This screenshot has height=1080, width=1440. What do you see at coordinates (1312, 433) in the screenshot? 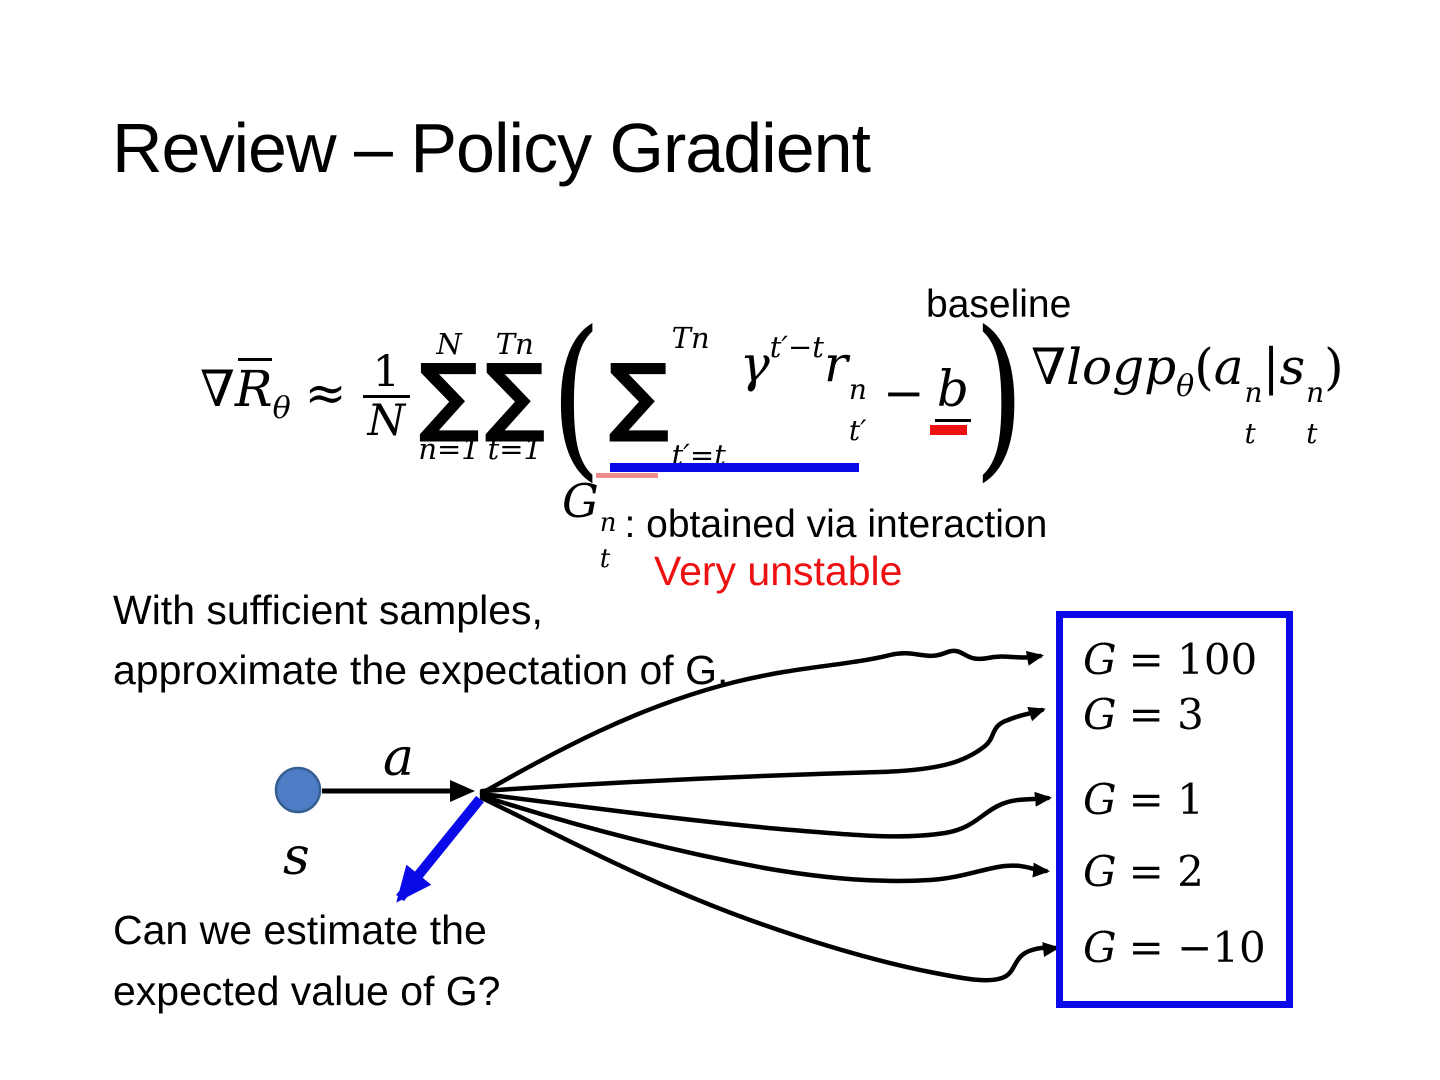
I see `state-subscript: t` at bounding box center [1312, 433].